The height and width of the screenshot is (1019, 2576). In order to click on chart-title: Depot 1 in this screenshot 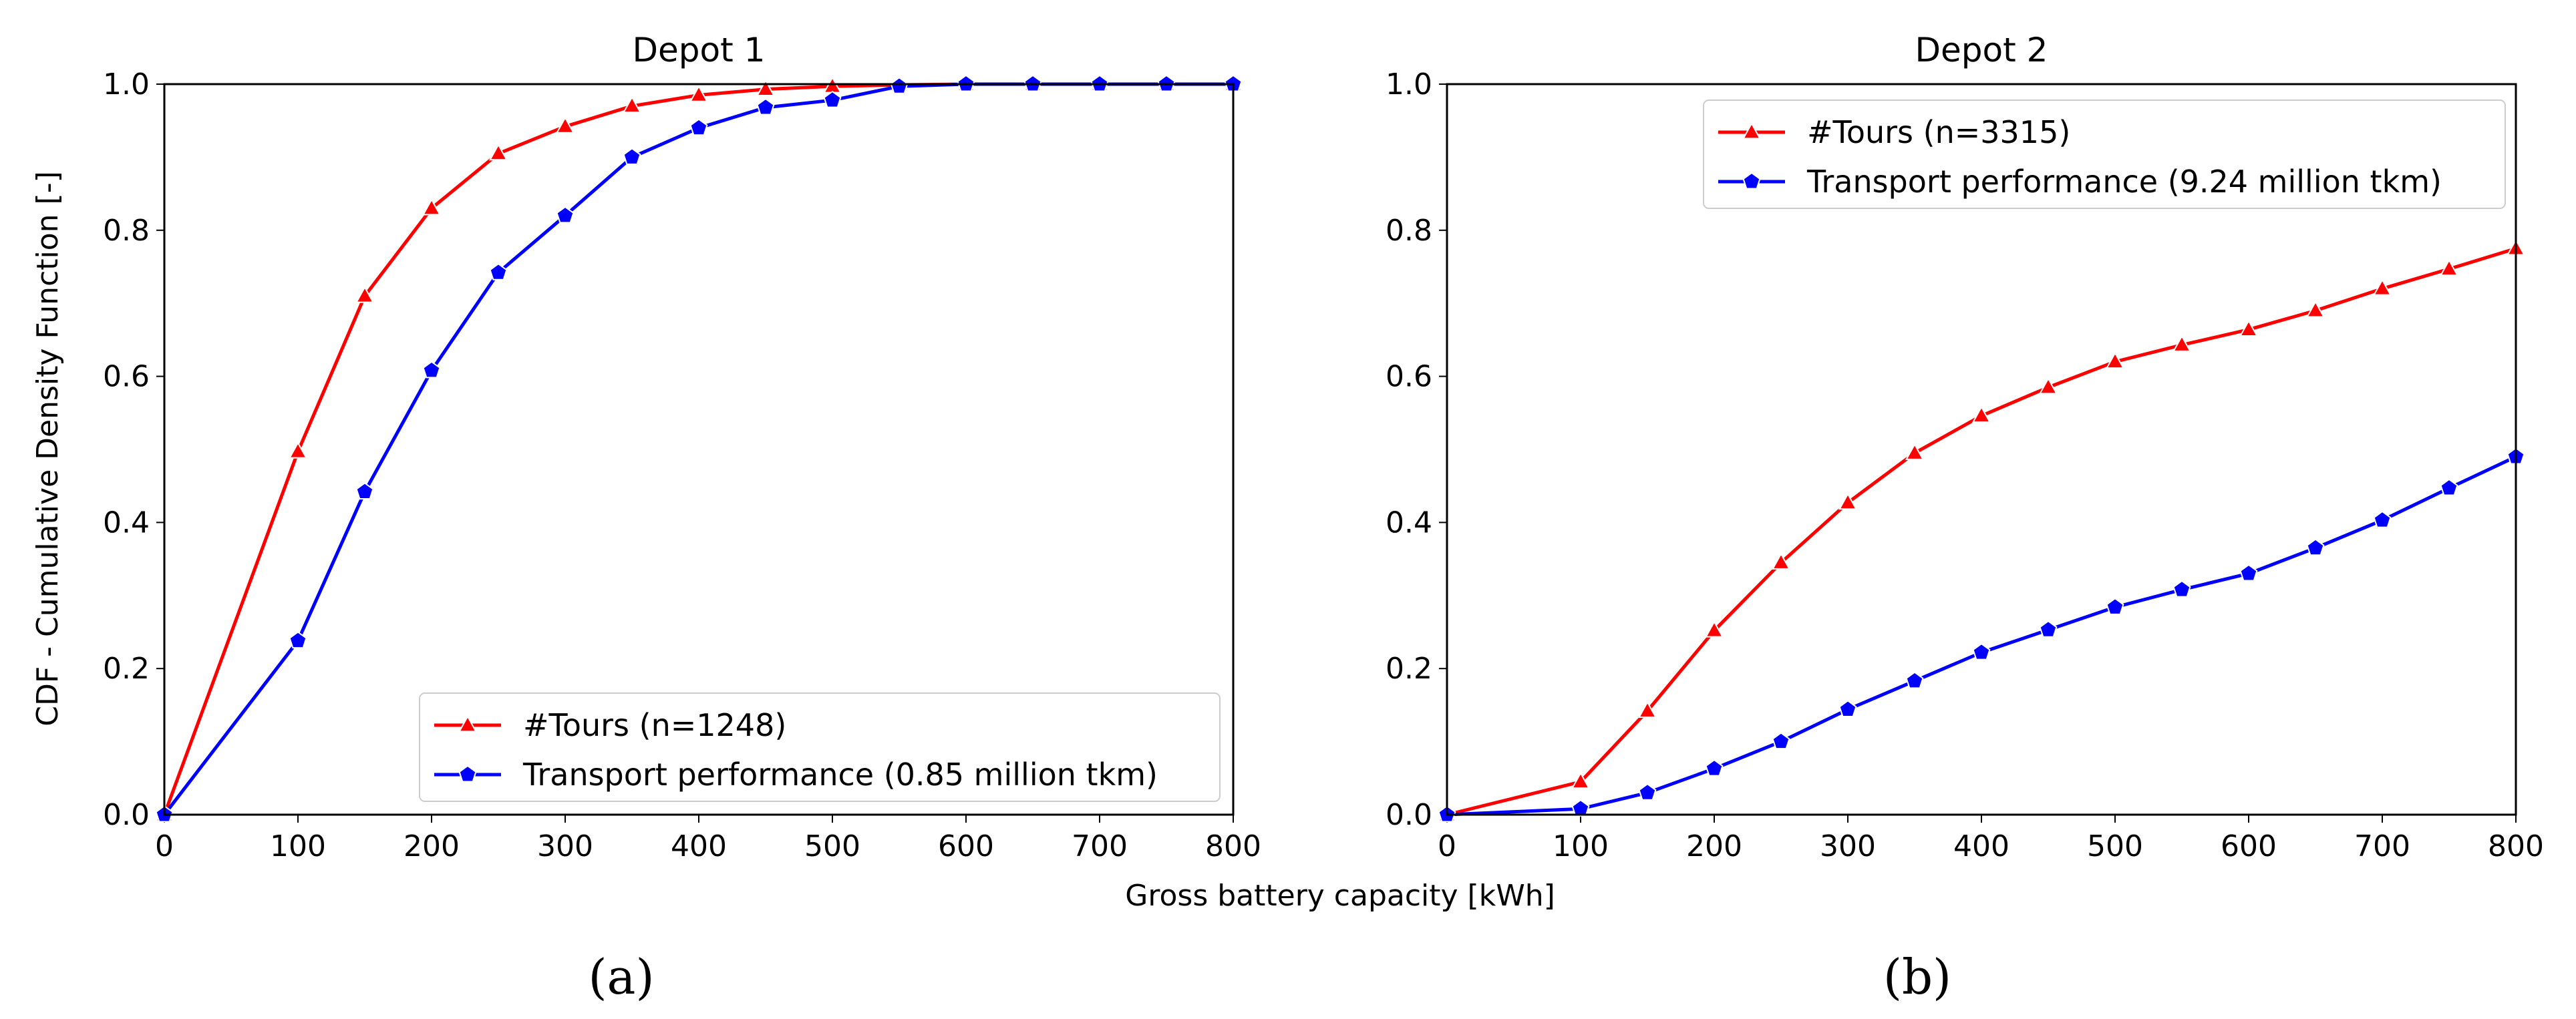, I will do `click(699, 50)`.